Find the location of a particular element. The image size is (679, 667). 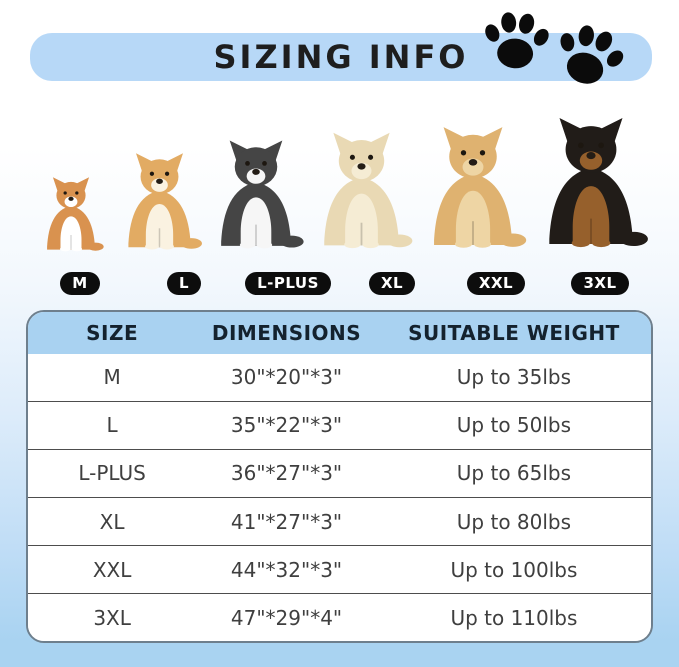

size-pill: 3XL is located at coordinates (600, 283).